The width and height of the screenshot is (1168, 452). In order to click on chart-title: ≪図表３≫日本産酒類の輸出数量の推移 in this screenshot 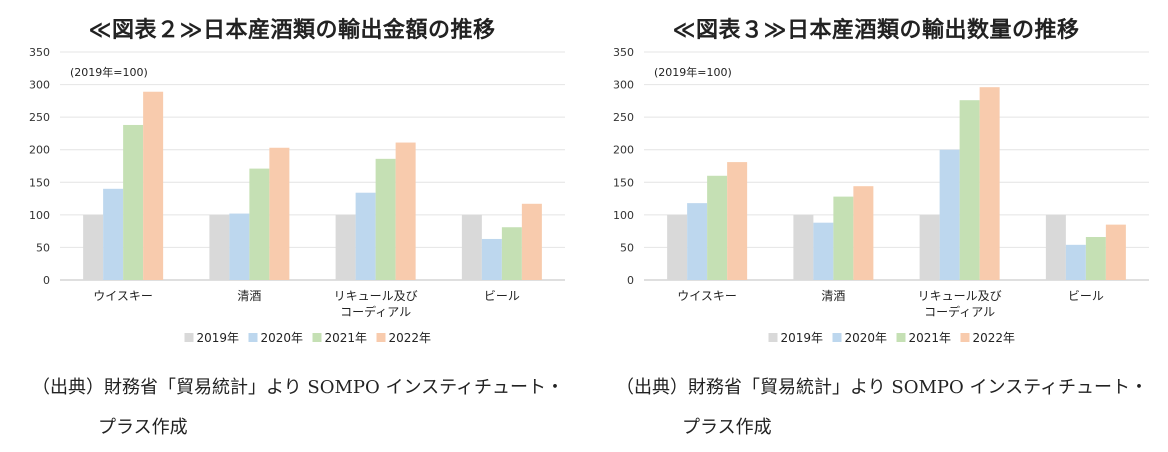, I will do `click(876, 30)`.